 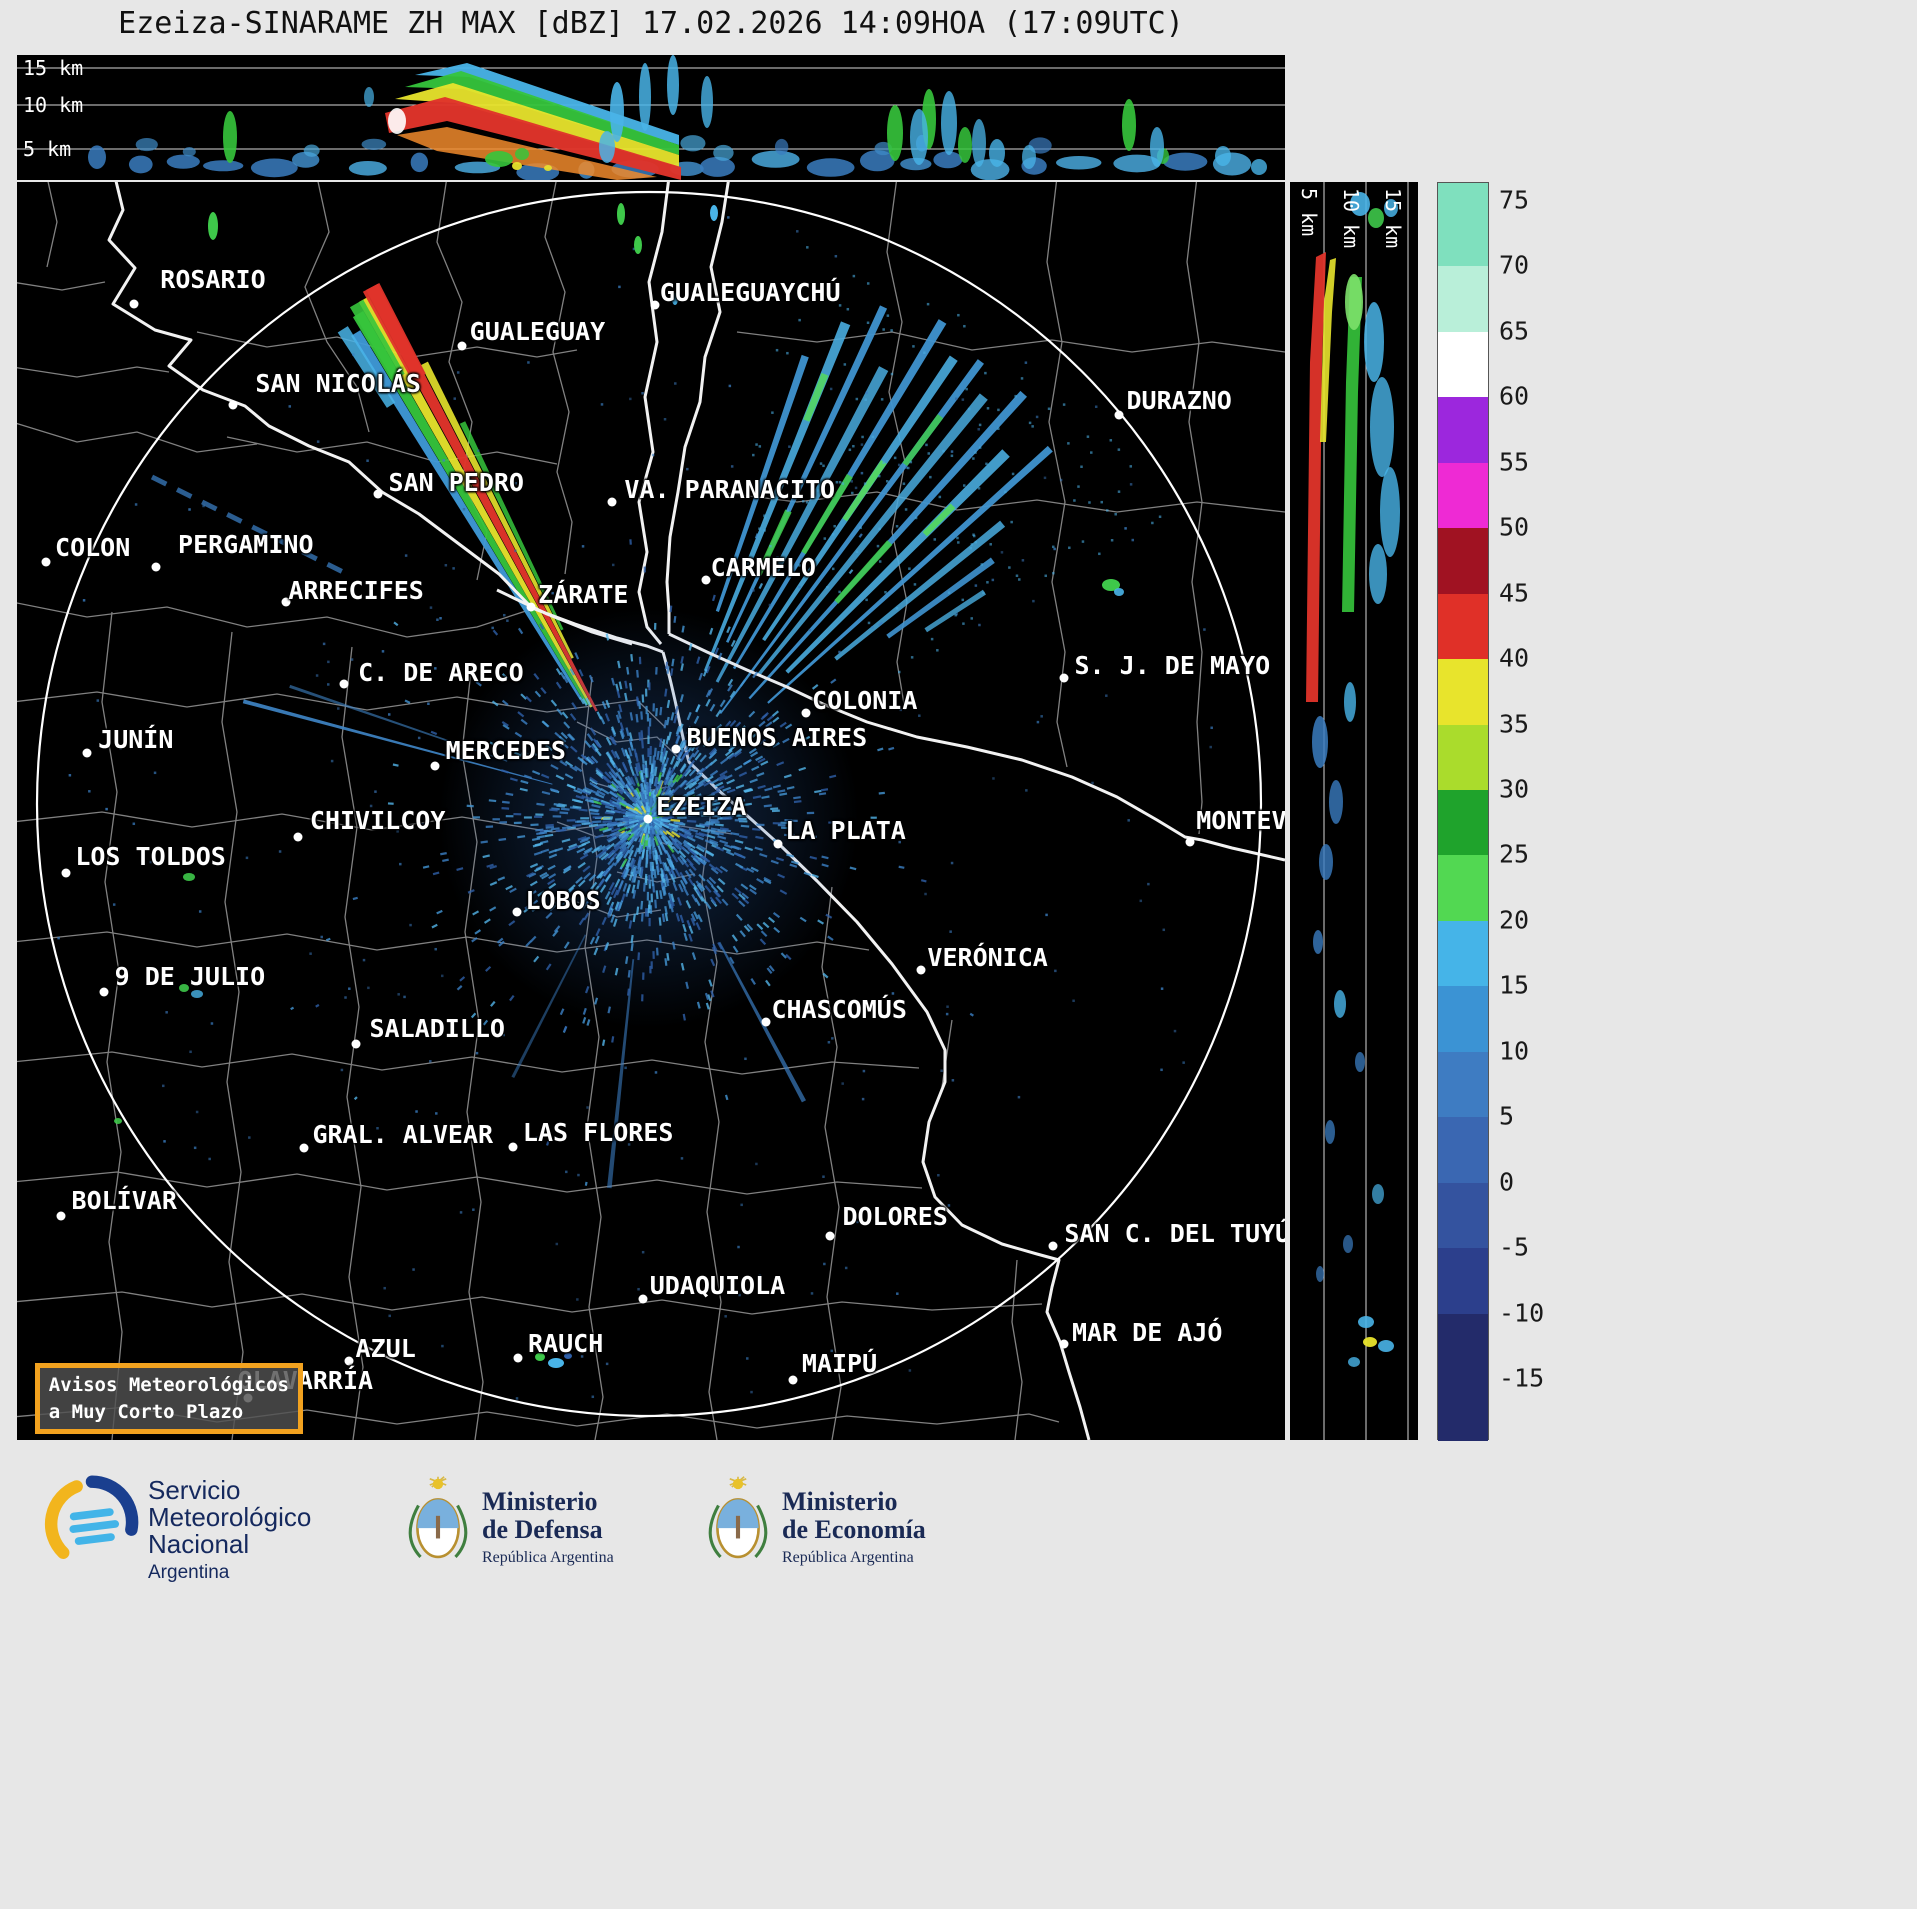 I want to click on colorbar-tick: 0, so click(x=1507, y=1182).